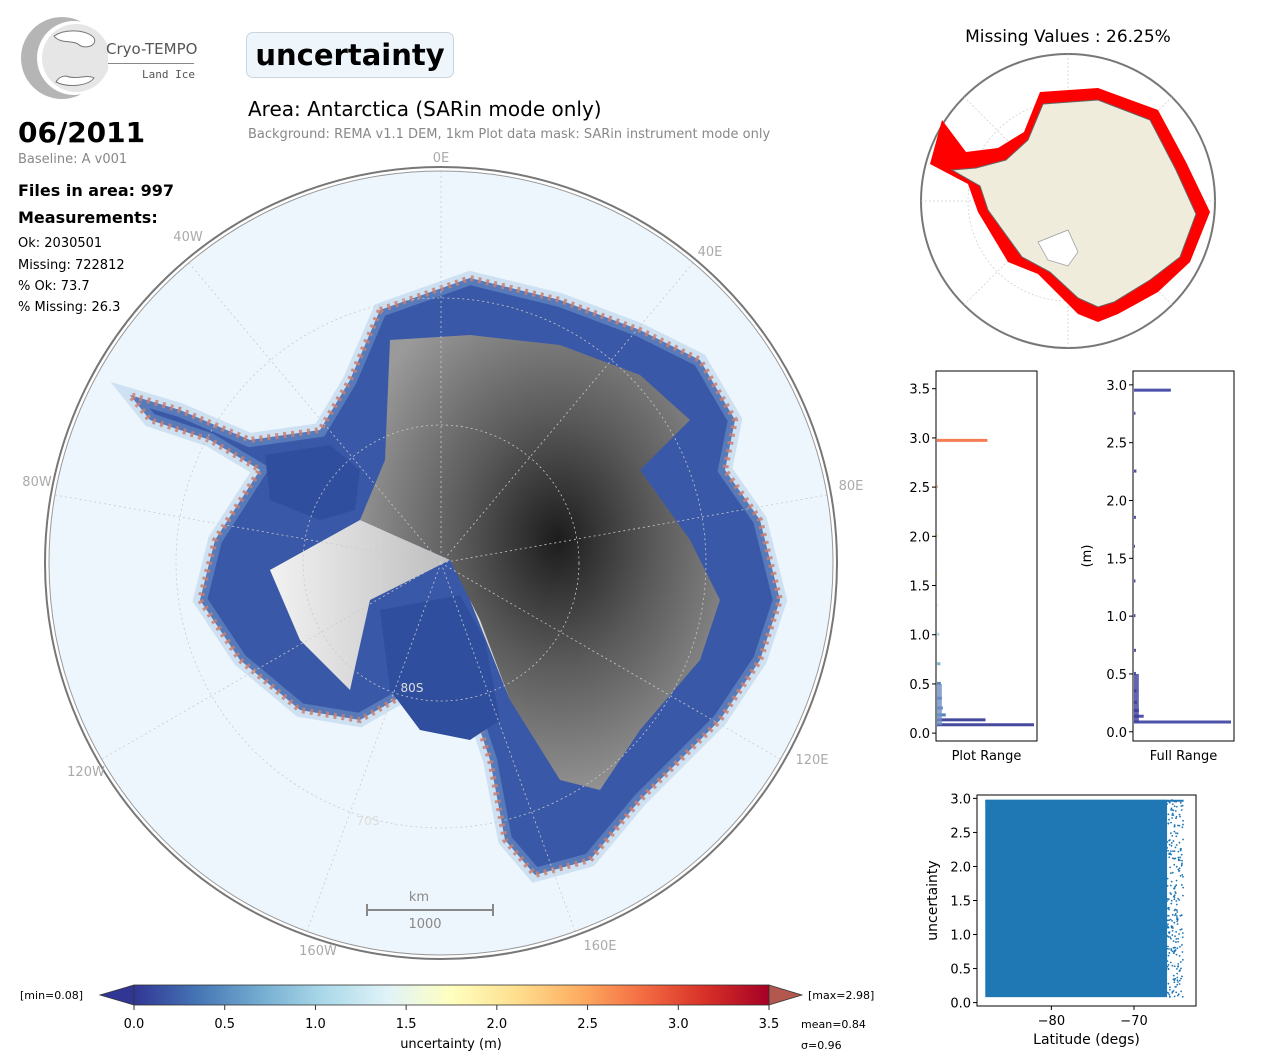 The image size is (1272, 1060). I want to click on lon-label-0e: 0E, so click(441, 158).